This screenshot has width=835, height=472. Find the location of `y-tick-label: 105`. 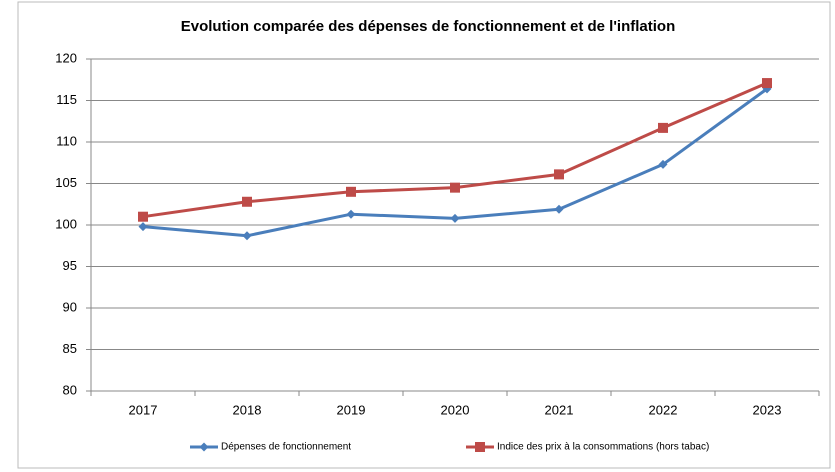

y-tick-label: 105 is located at coordinates (66, 182).